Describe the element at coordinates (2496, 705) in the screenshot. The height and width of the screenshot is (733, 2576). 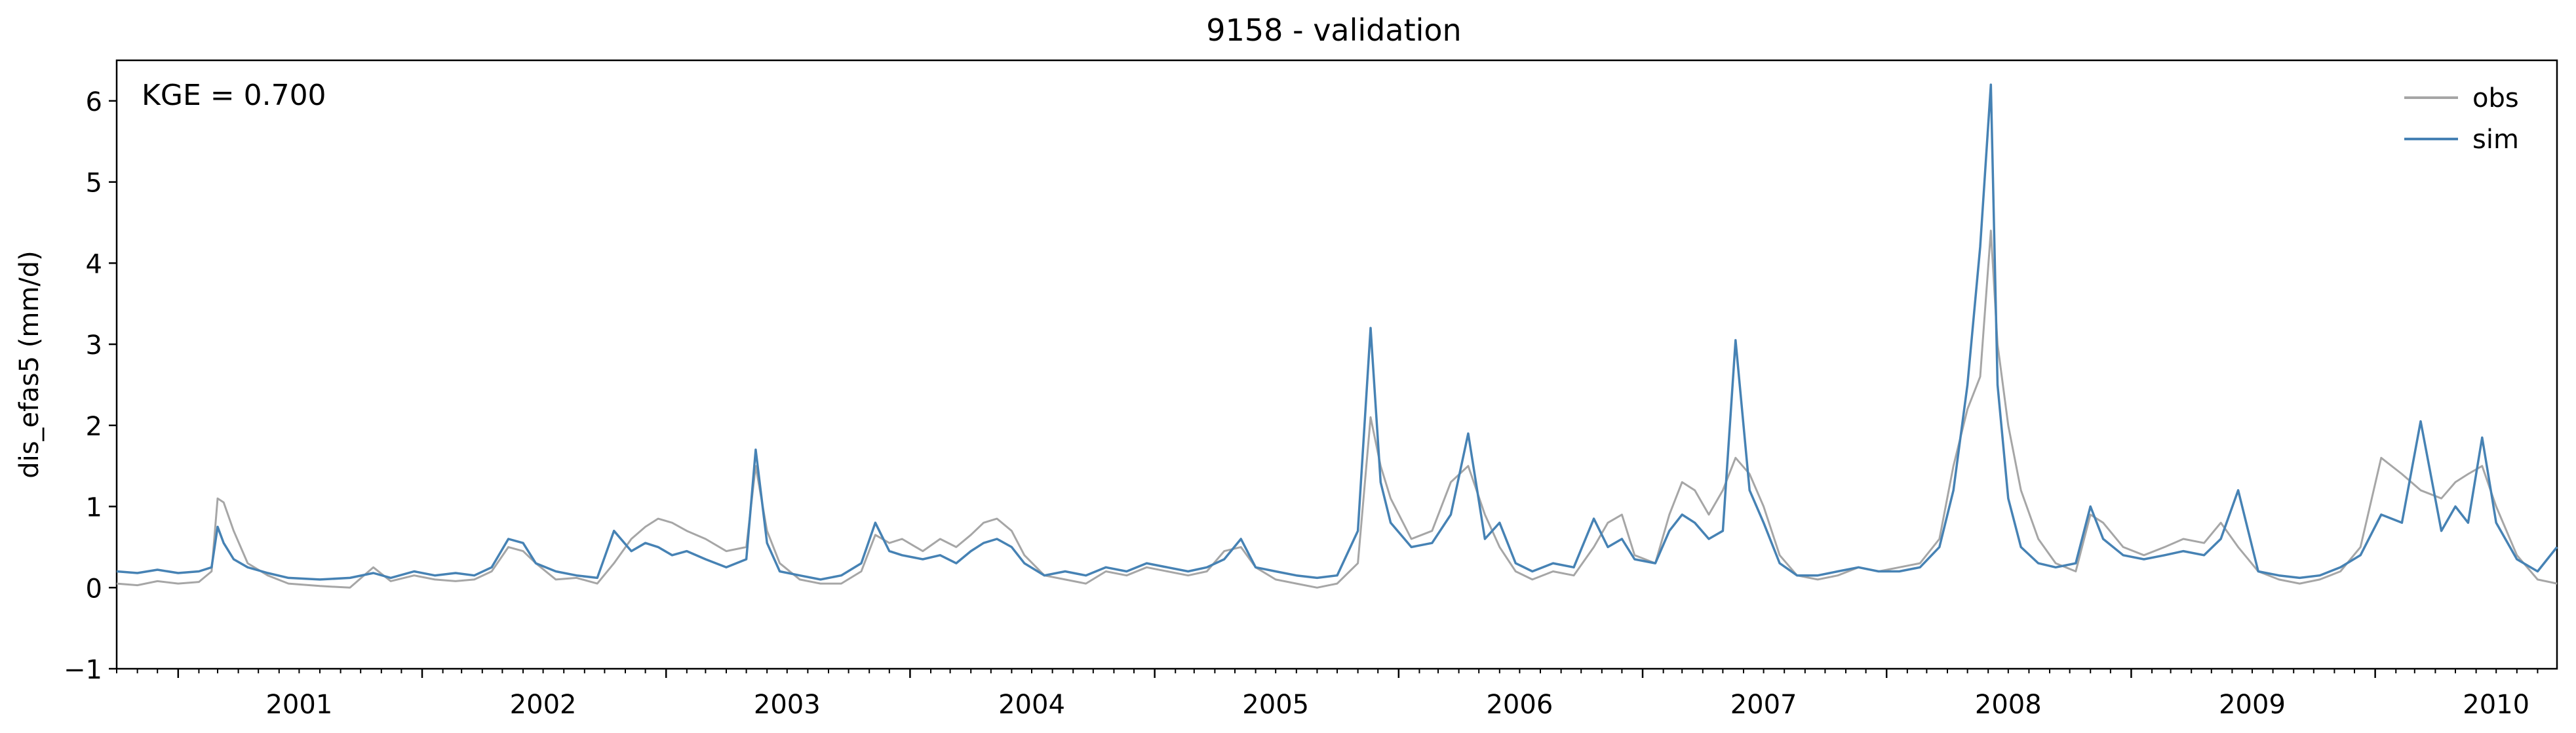
I see `x-tick-label: 2010` at that location.